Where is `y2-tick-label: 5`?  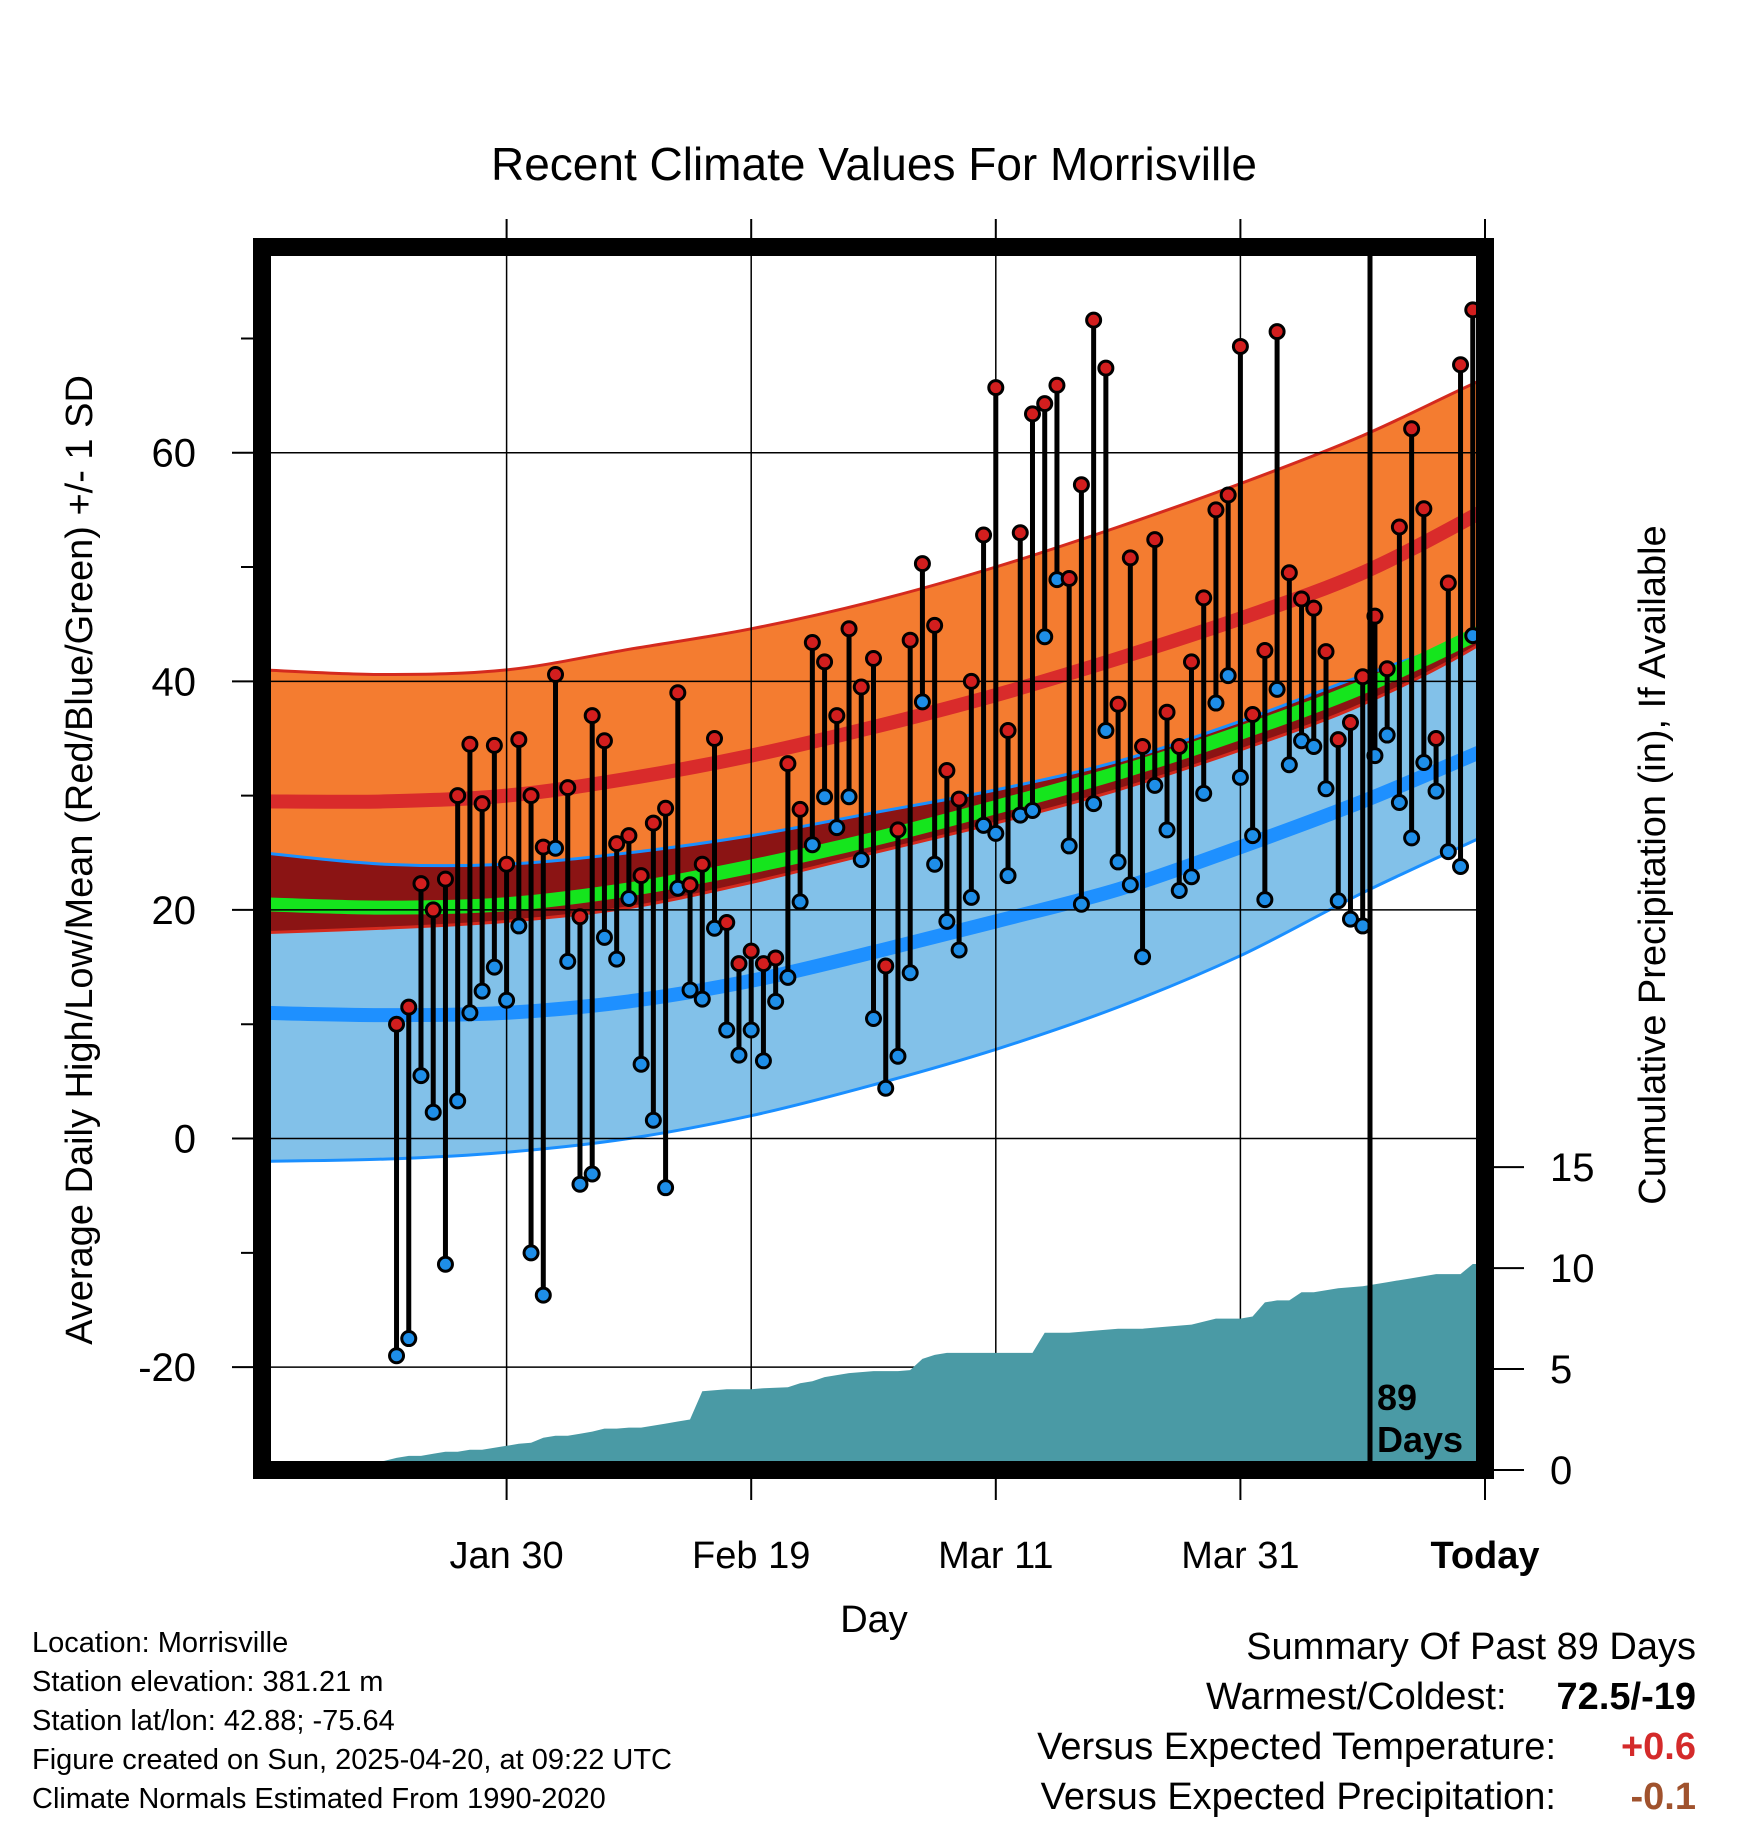 y2-tick-label: 5 is located at coordinates (1561, 1370).